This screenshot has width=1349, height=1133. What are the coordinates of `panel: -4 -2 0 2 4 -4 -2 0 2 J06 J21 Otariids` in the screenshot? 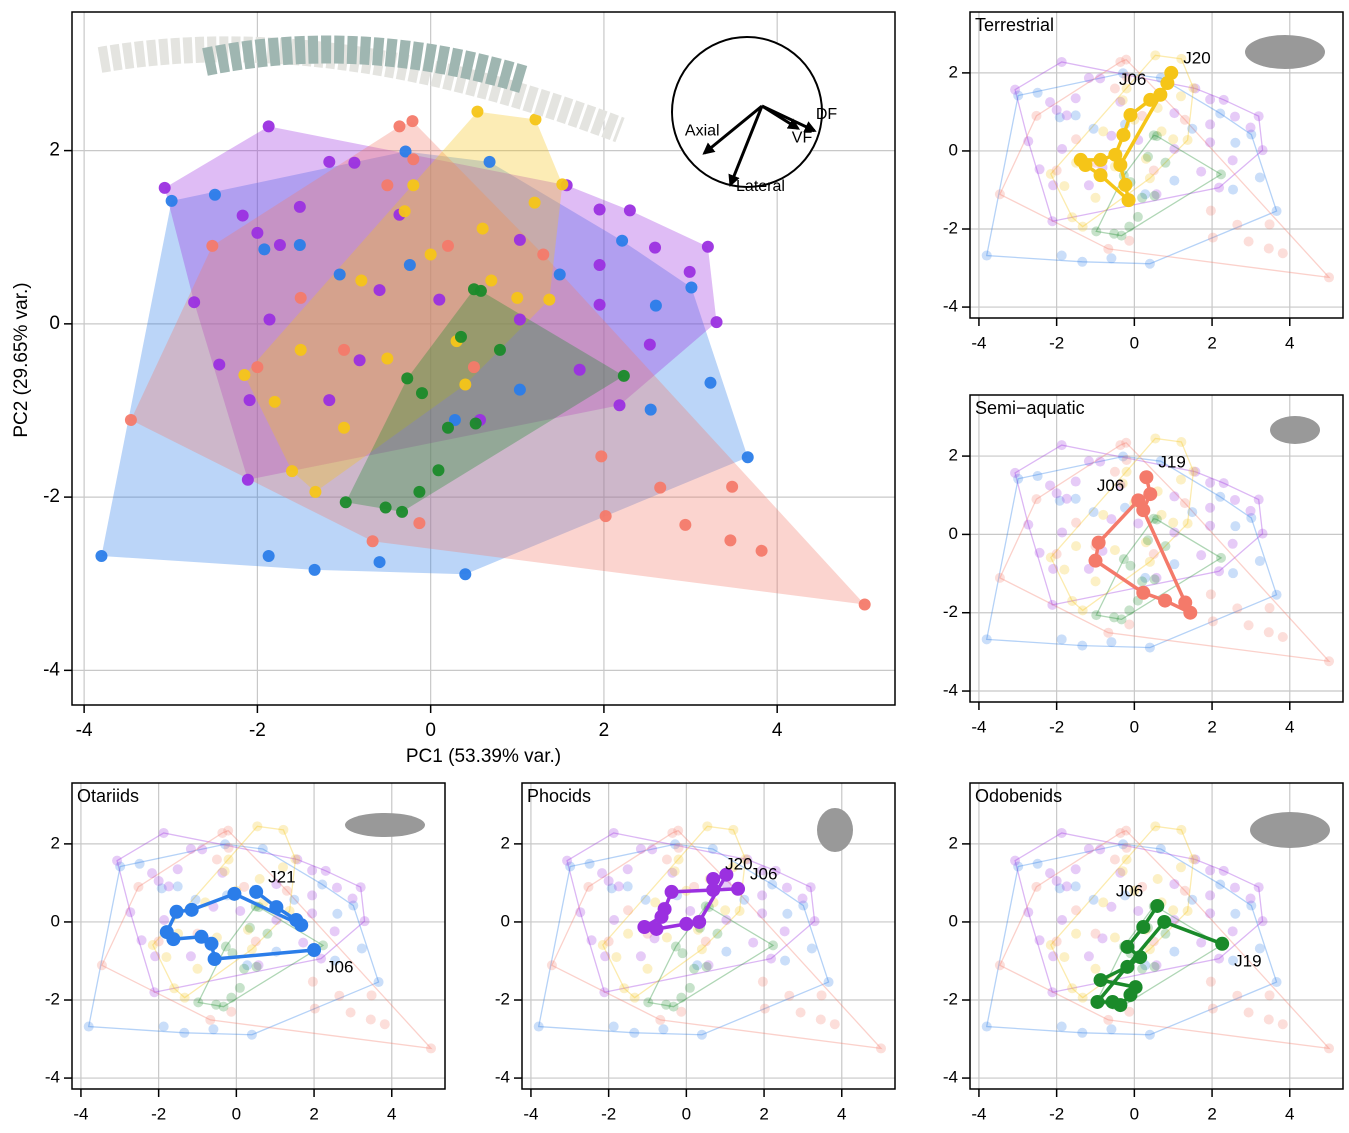 It's located at (245, 952).